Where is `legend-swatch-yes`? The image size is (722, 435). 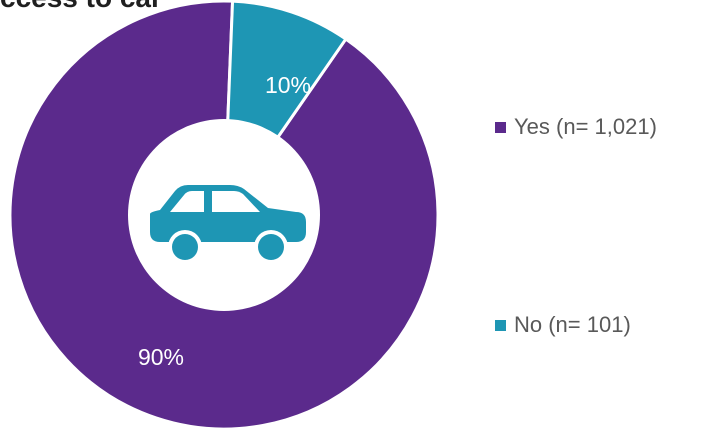 legend-swatch-yes is located at coordinates (500, 127).